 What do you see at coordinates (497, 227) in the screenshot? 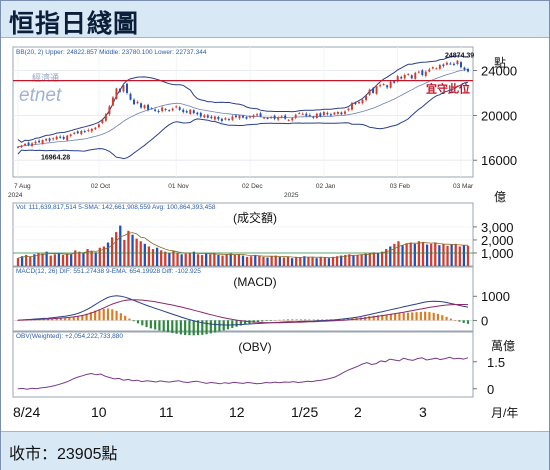
I see `volume-tick-label: 3,000` at bounding box center [497, 227].